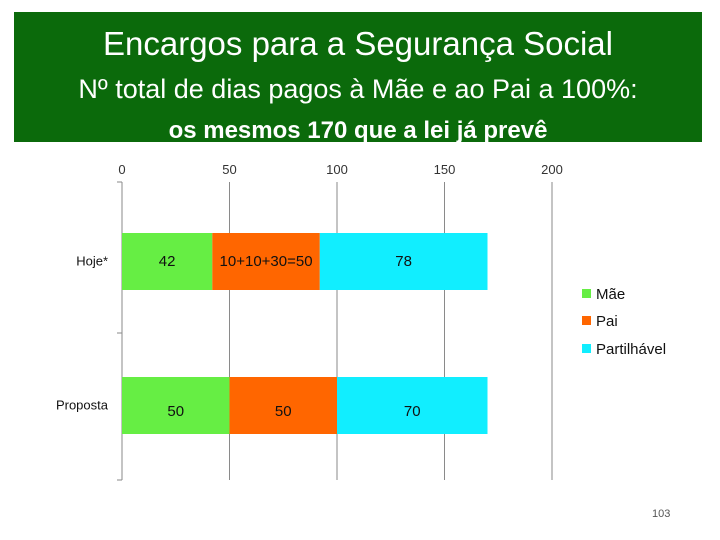  Describe the element at coordinates (610, 294) in the screenshot. I see `legend-label: Mãe` at that location.